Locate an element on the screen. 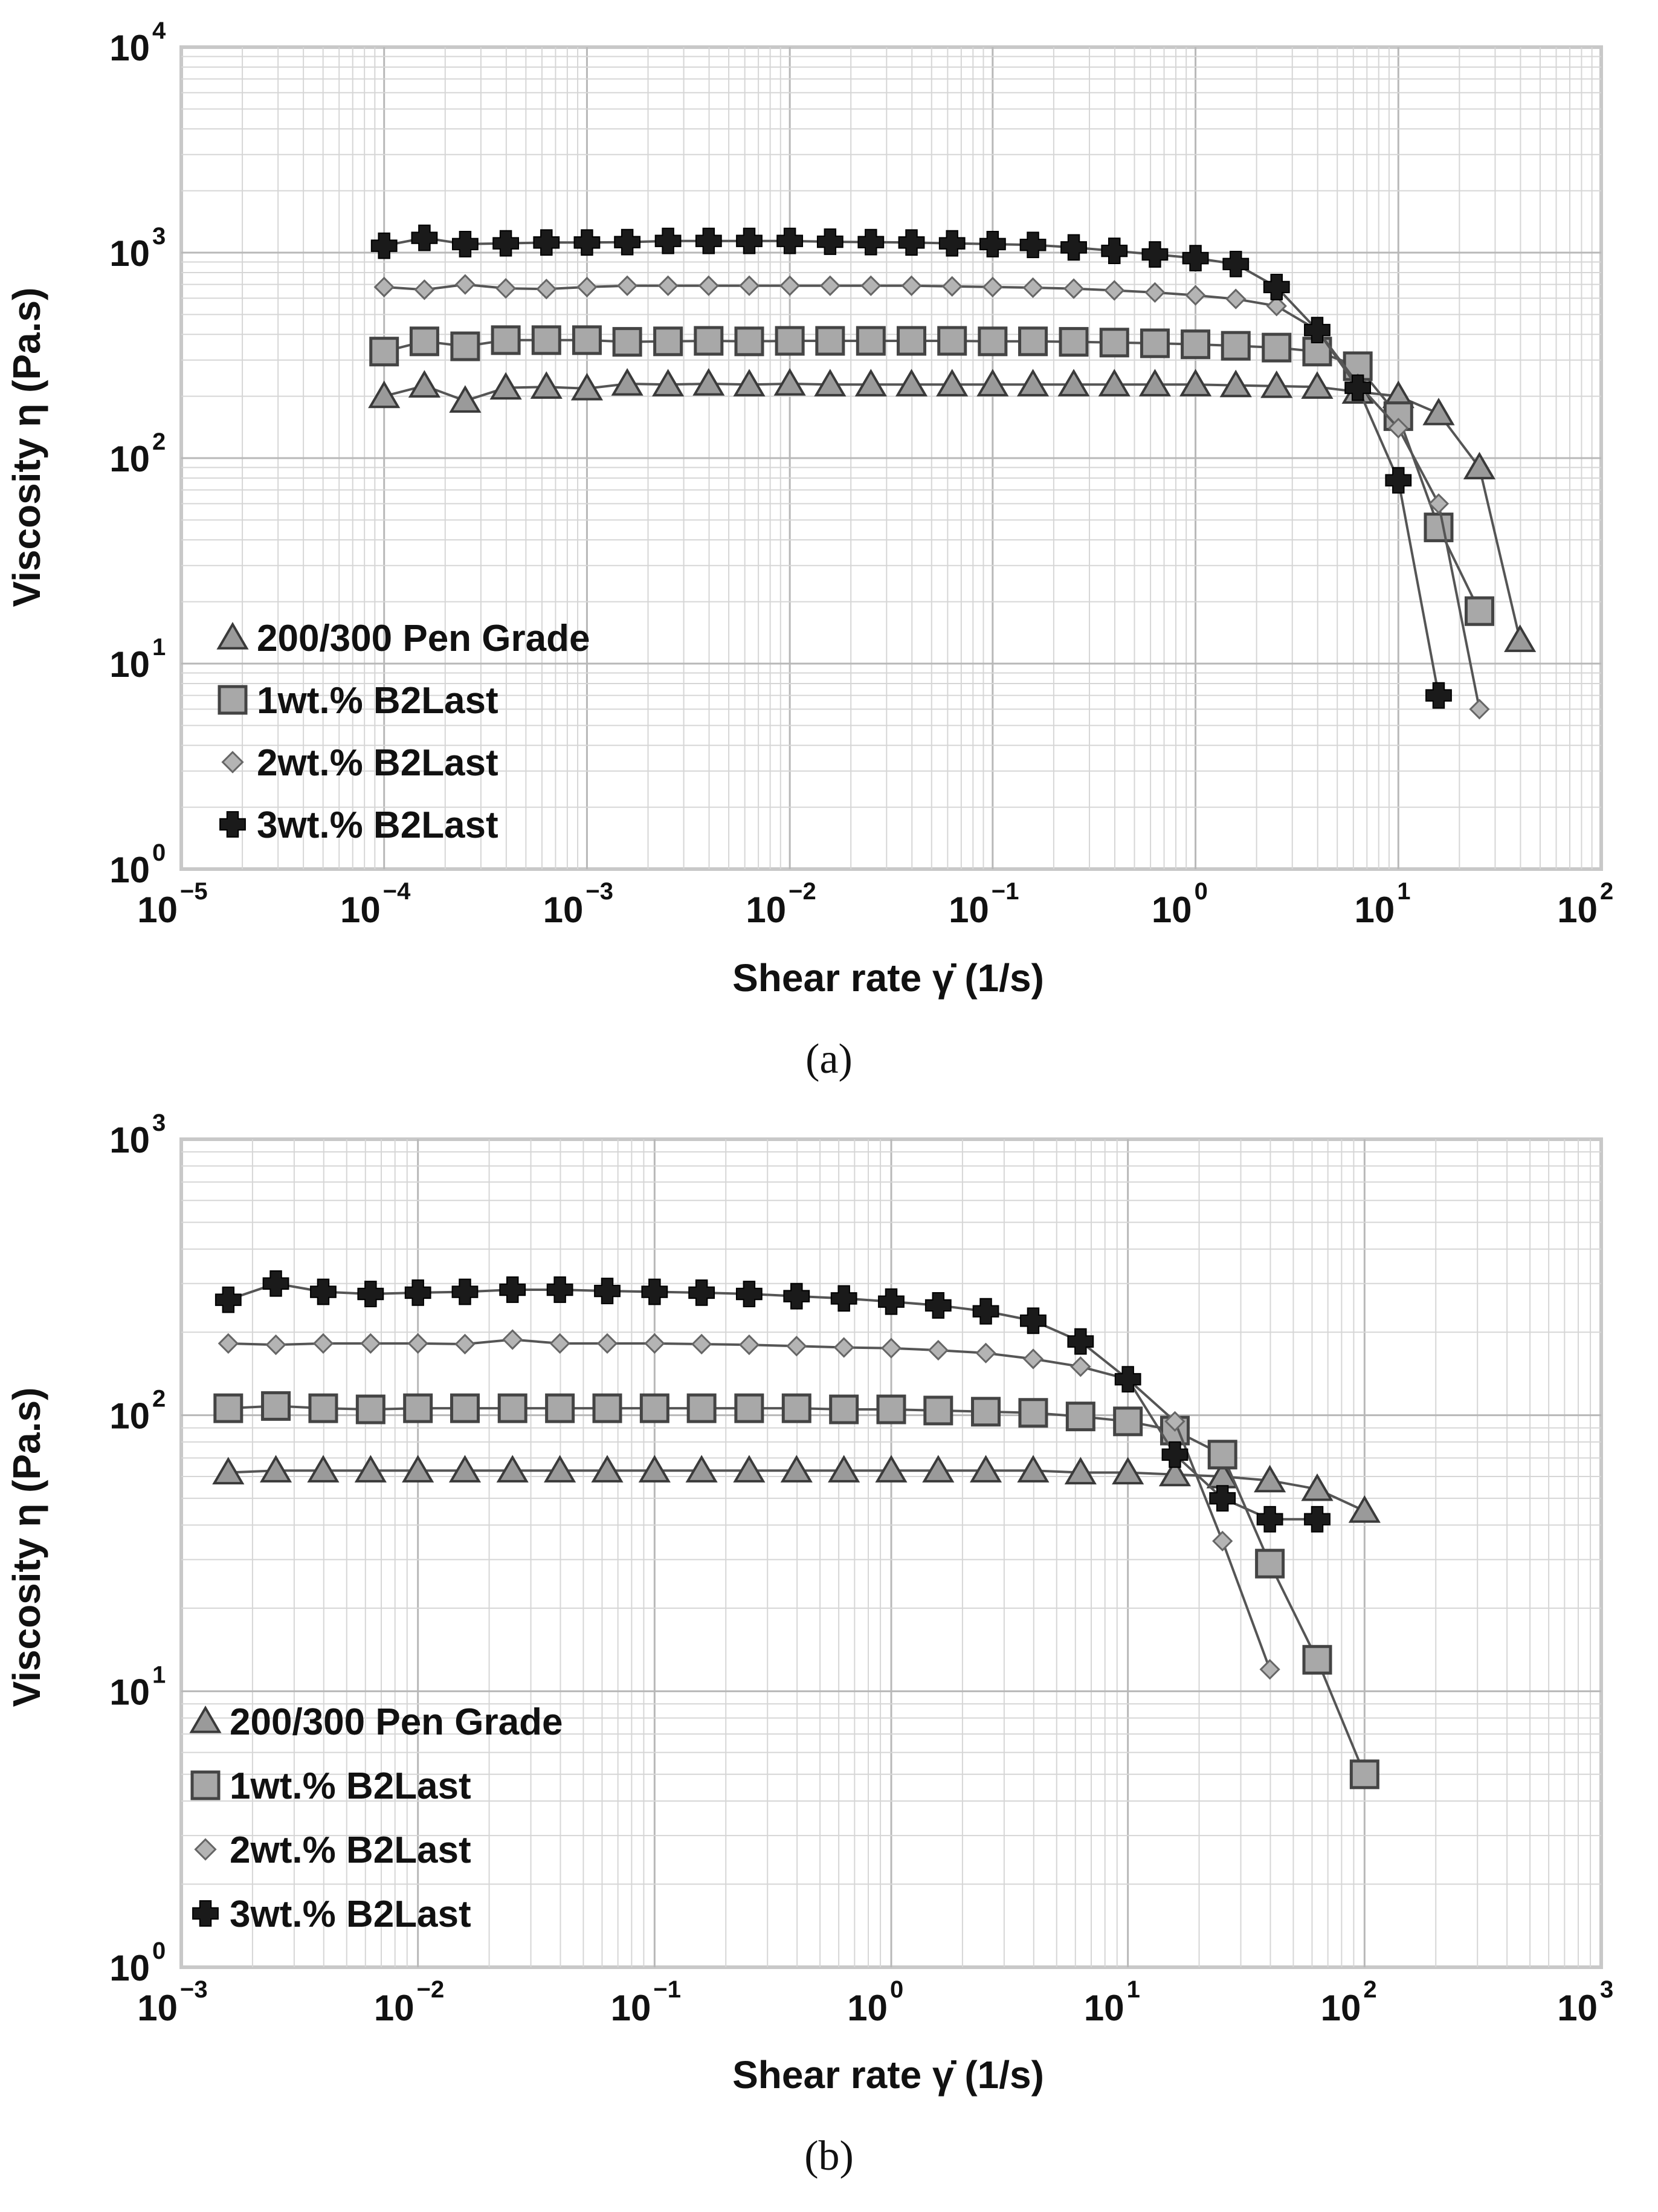 This screenshot has width=1658, height=2212. y-axis-label: Viscosity η (Pa.s) is located at coordinates (26, 1547).